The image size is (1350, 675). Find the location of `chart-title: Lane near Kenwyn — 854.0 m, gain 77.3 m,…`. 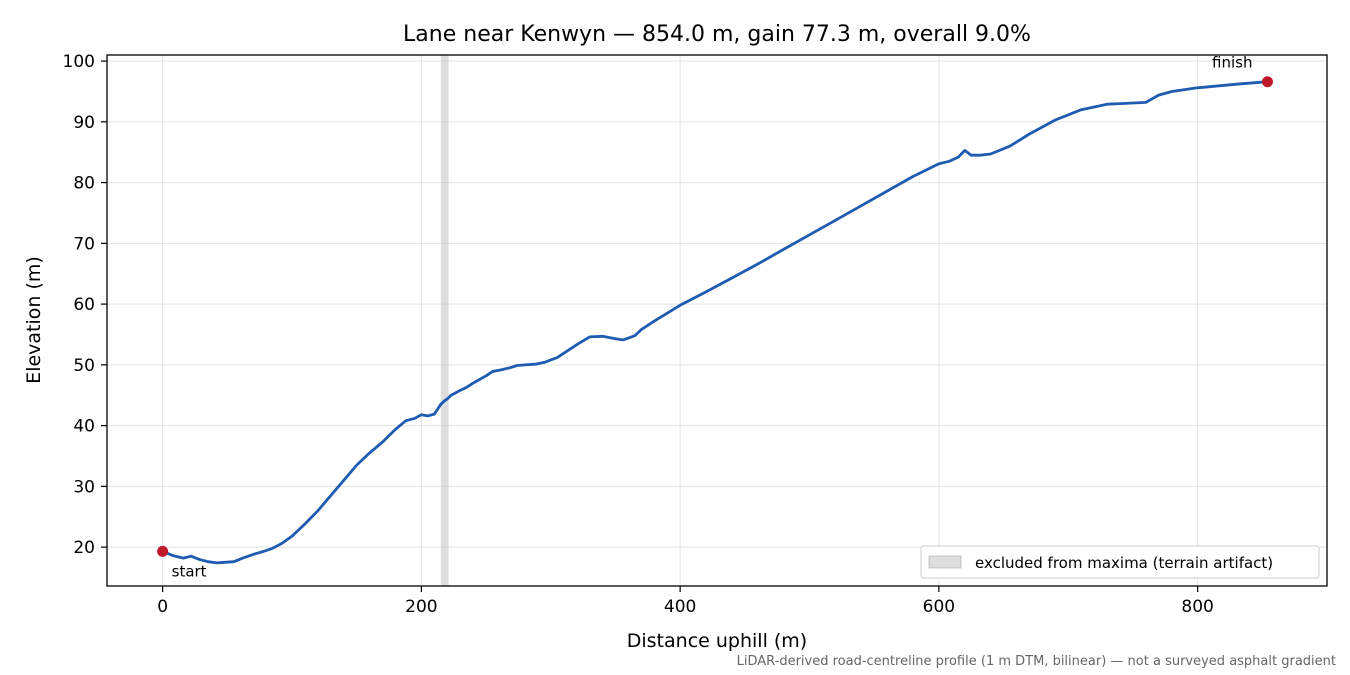

chart-title: Lane near Kenwyn — 854.0 m, gain 77.3 m,… is located at coordinates (717, 34).